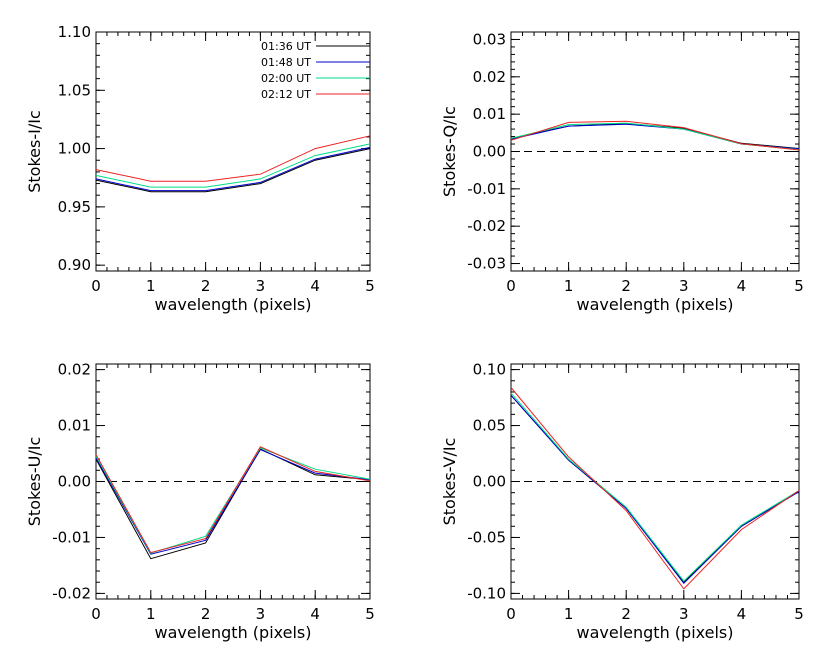  I want to click on y-tick-label: 1.00, so click(74, 149).